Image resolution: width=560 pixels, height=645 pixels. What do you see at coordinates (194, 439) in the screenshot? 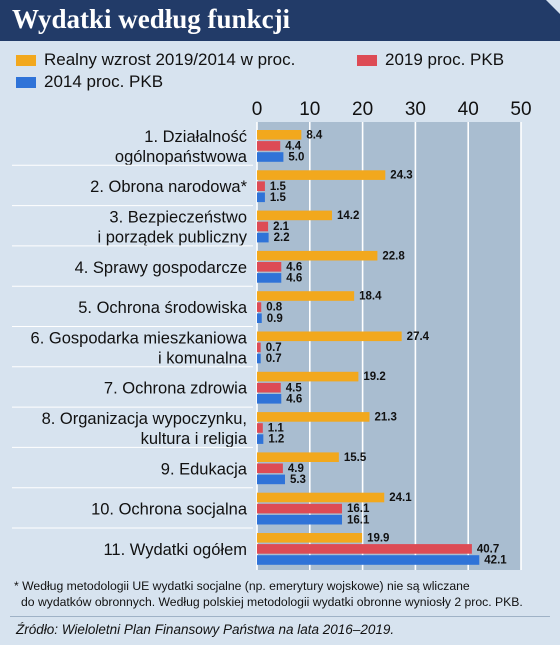
I see `category-label: kultura i religia` at bounding box center [194, 439].